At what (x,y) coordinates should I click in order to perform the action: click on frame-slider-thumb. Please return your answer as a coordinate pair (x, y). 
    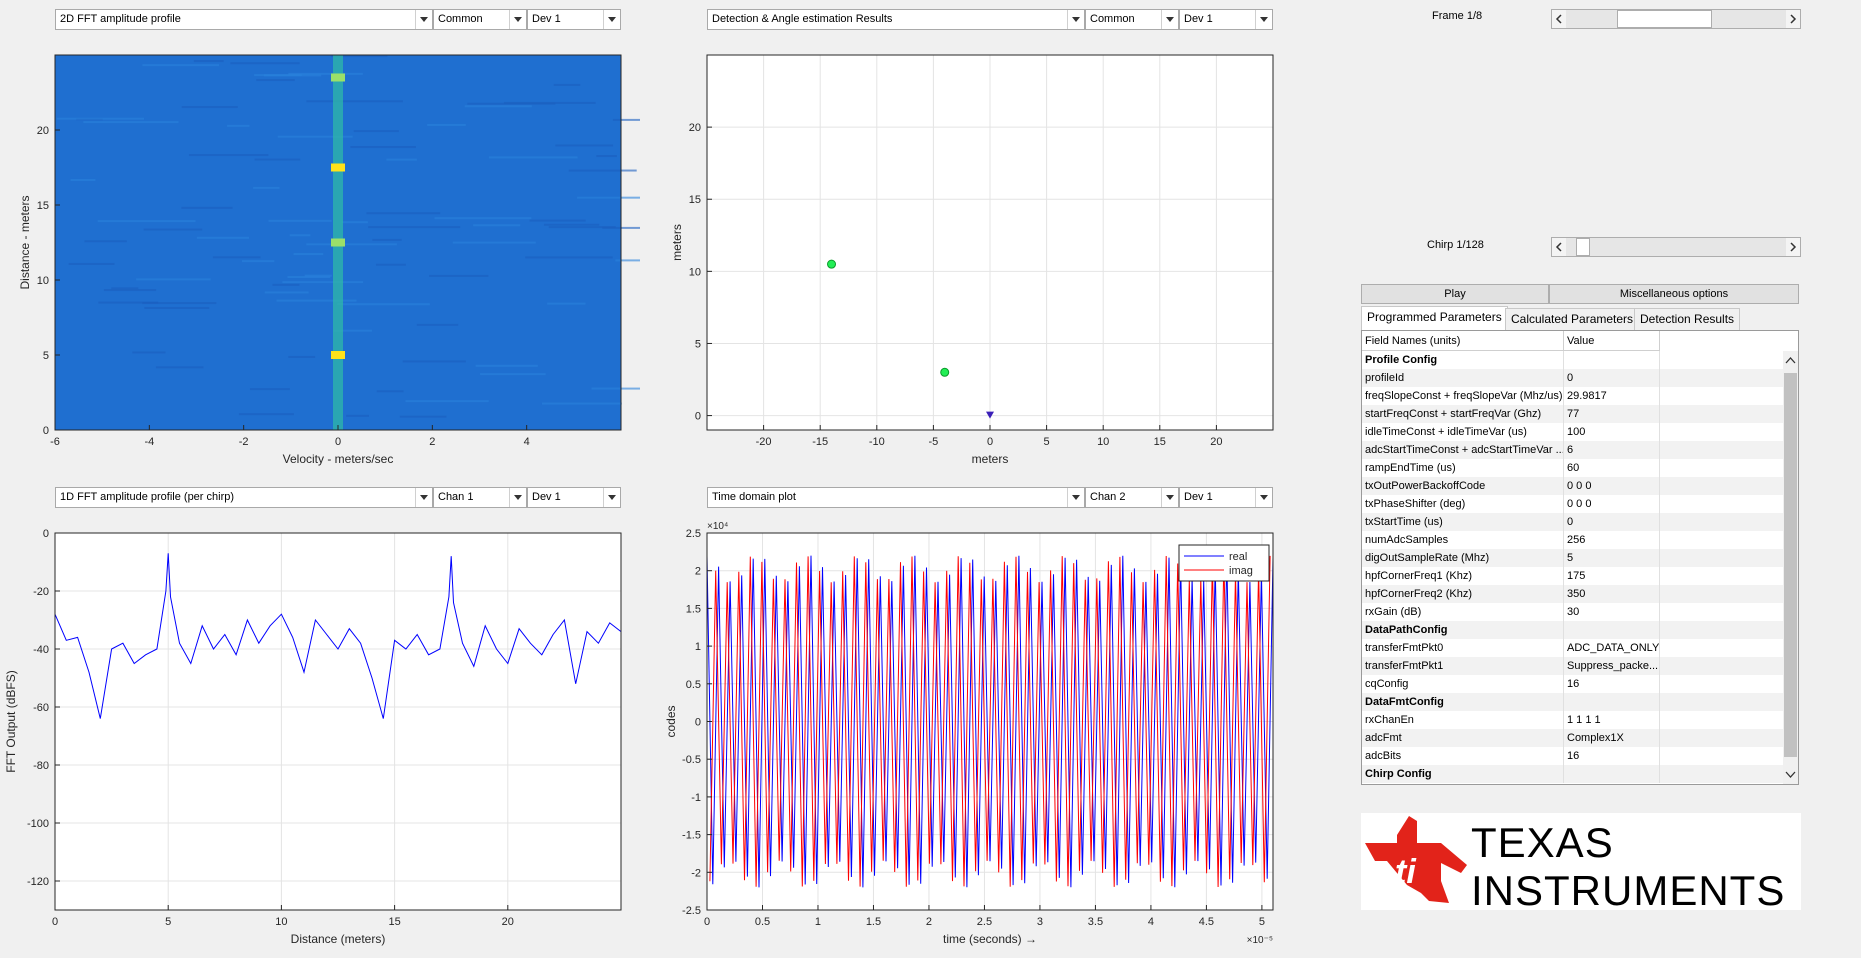
    Looking at the image, I should click on (1664, 19).